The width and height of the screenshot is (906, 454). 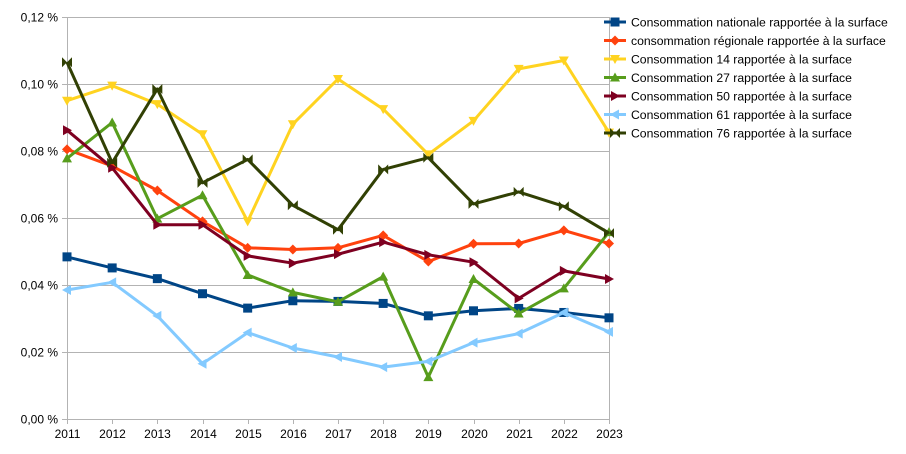 I want to click on y-tick-label: 0,02 %, so click(x=40, y=353).